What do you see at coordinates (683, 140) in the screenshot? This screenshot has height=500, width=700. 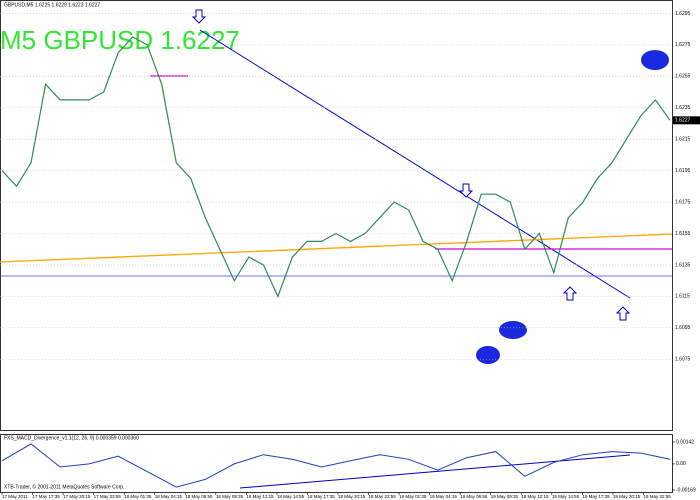 I see `y-tick-label: 1.6215` at bounding box center [683, 140].